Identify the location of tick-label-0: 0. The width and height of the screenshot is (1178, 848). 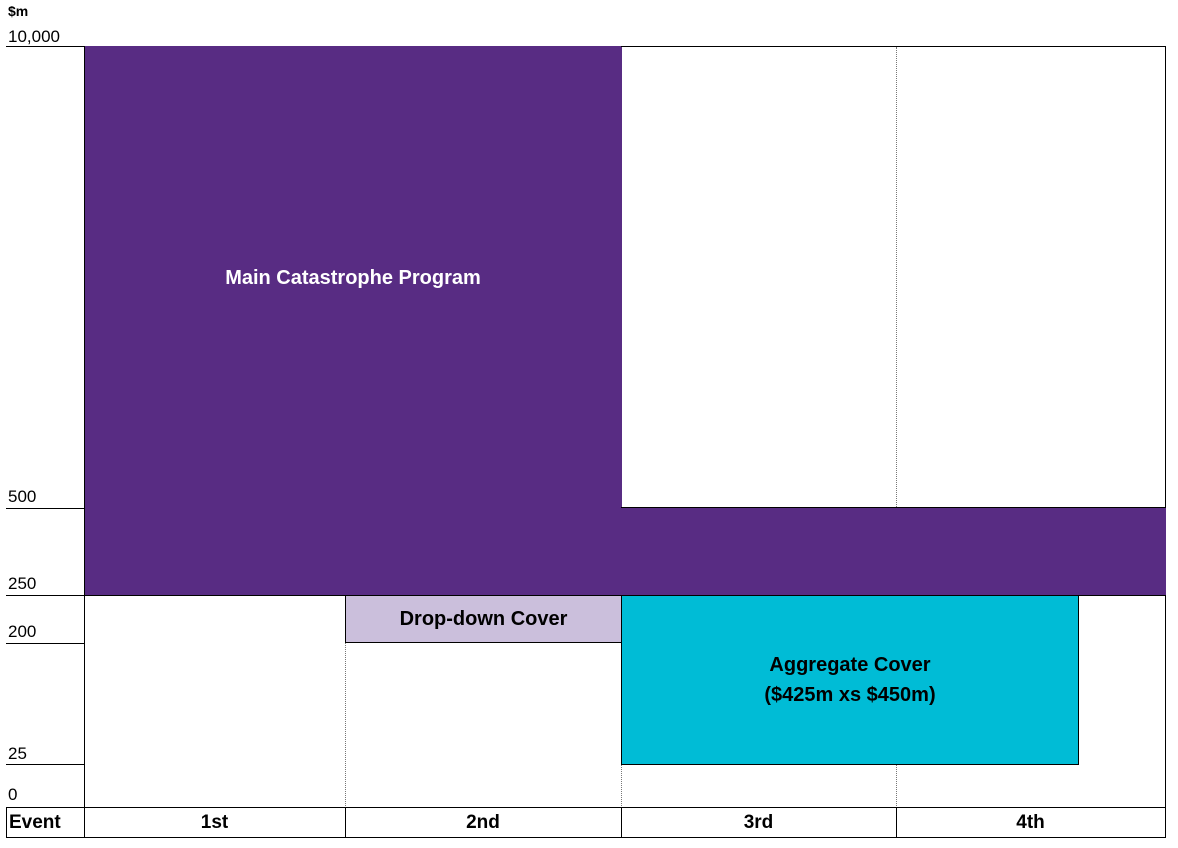
(13, 794).